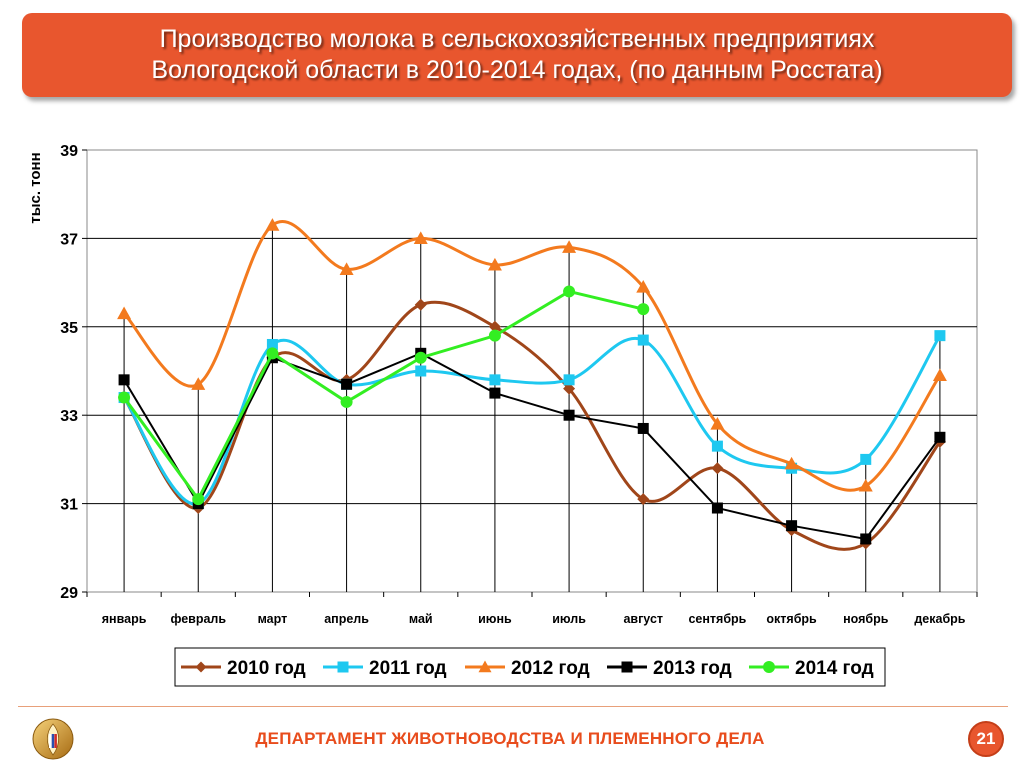  Describe the element at coordinates (124, 619) in the screenshot. I see `x-tick-label: январь` at that location.